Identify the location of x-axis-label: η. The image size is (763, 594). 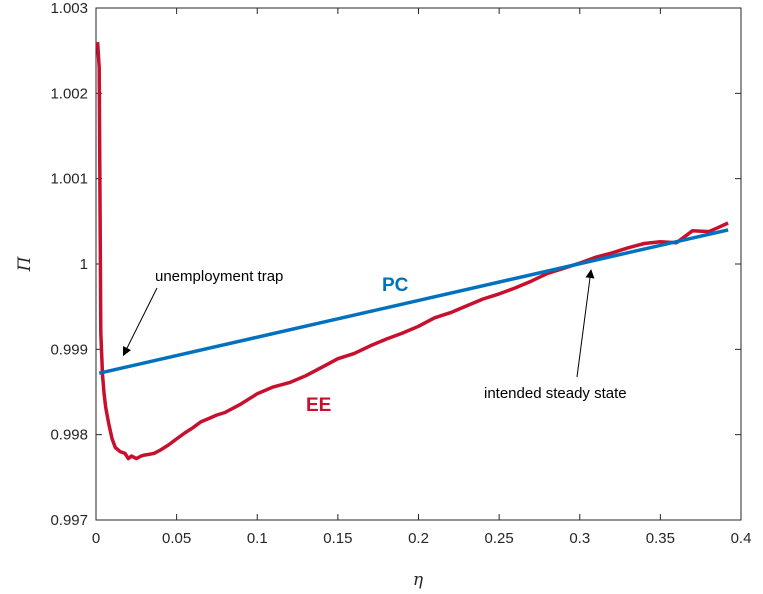
(418, 580).